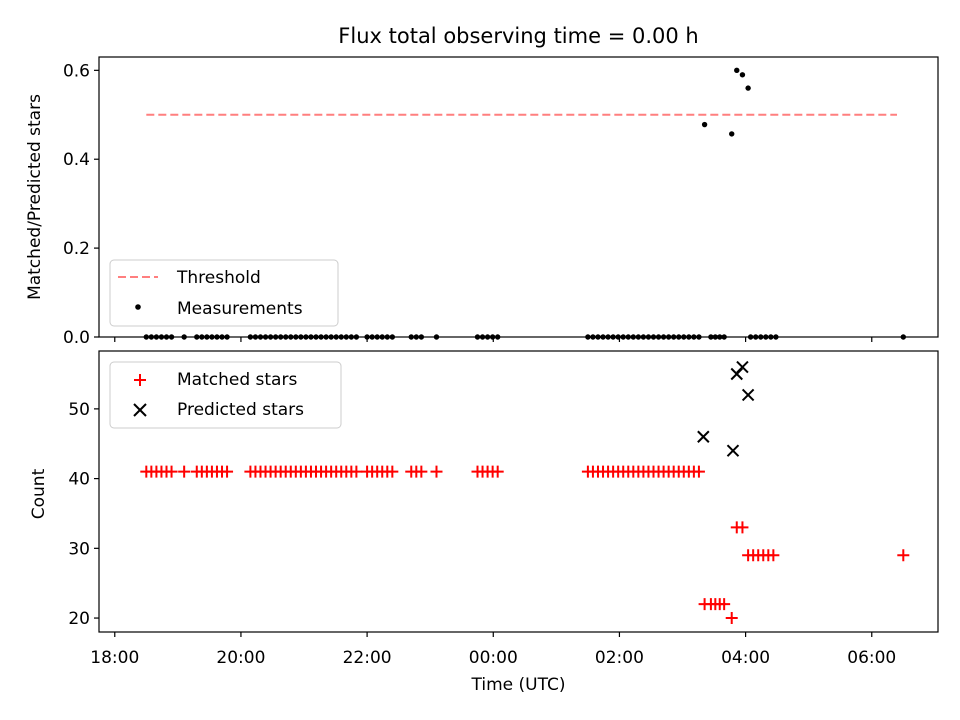 The image size is (960, 720). What do you see at coordinates (745, 658) in the screenshot?
I see `x-tick-label: 04:00` at bounding box center [745, 658].